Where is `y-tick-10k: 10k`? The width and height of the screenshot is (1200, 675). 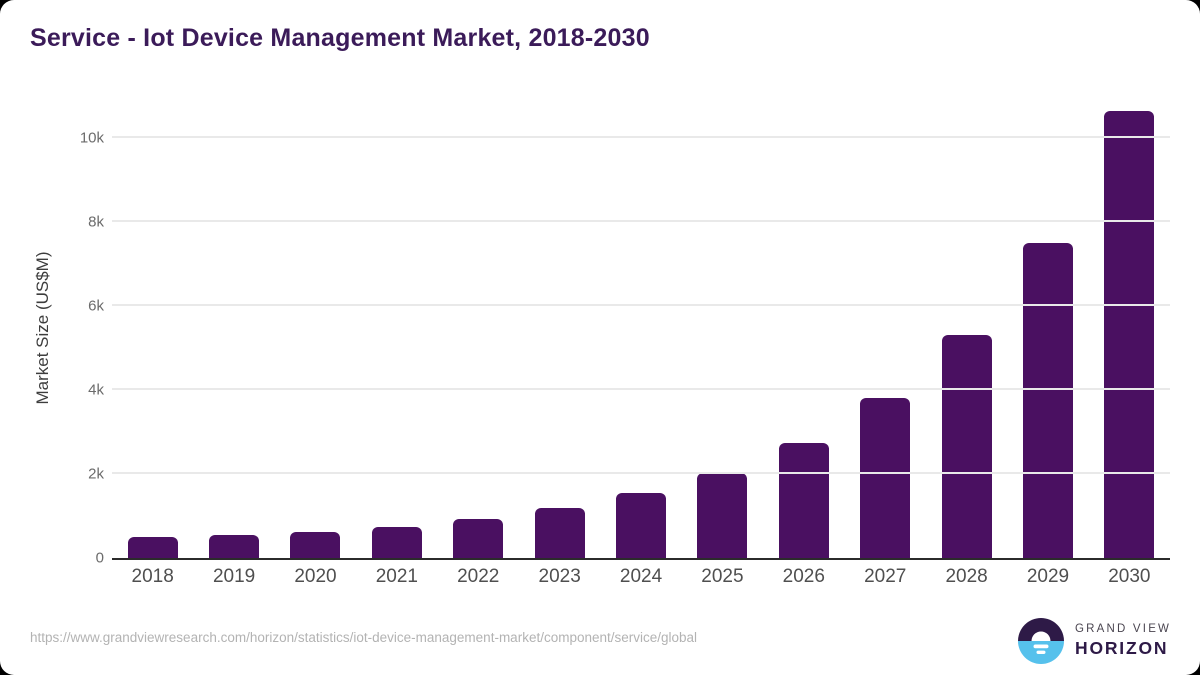 y-tick-10k: 10k is located at coordinates (91, 138).